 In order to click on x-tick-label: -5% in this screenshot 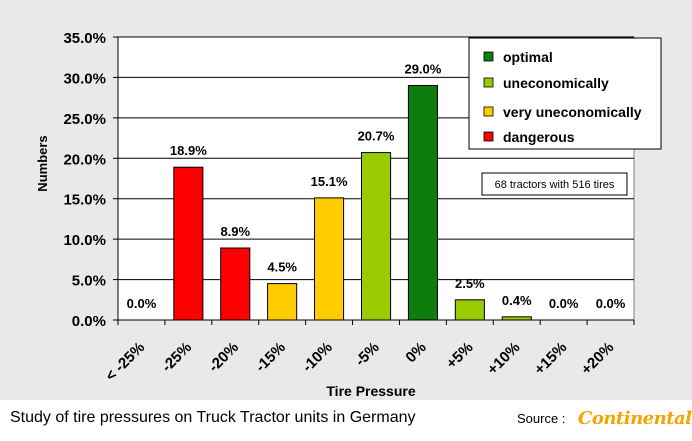, I will do `click(367, 354)`.